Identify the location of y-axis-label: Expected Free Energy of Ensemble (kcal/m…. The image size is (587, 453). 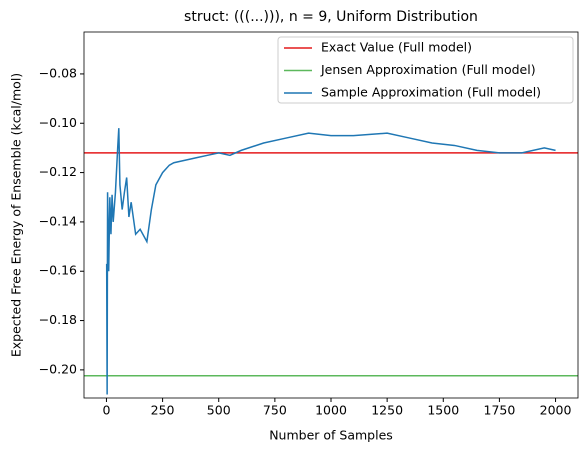
(16, 215).